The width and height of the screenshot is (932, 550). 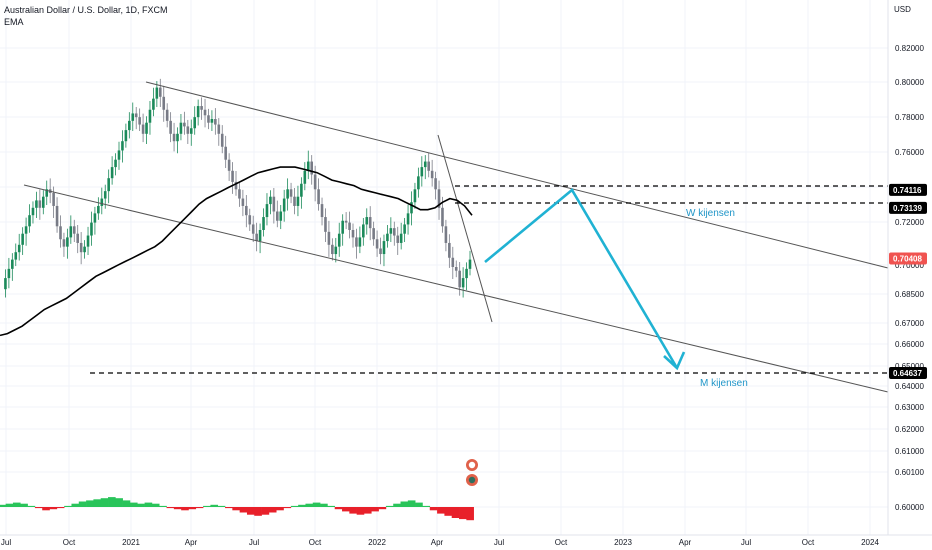 What do you see at coordinates (907, 258) in the screenshot?
I see `price-badge-text: 0.70408` at bounding box center [907, 258].